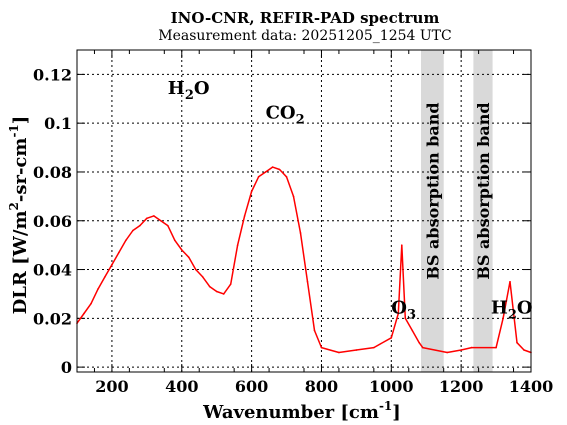 Image resolution: width=567 pixels, height=425 pixels. Describe the element at coordinates (52, 270) in the screenshot. I see `y-tick-label: 0.04` at that location.